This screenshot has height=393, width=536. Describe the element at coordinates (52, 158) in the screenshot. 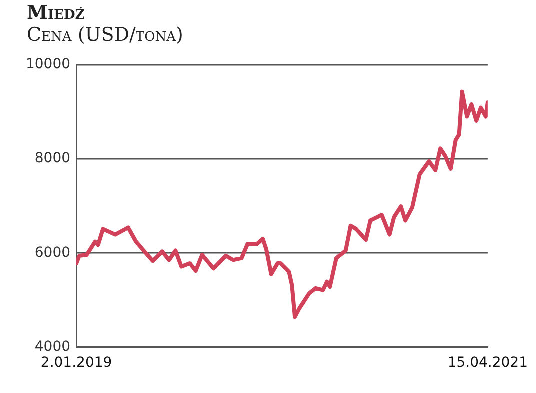

I see `y-tick-label: 8000` at that location.